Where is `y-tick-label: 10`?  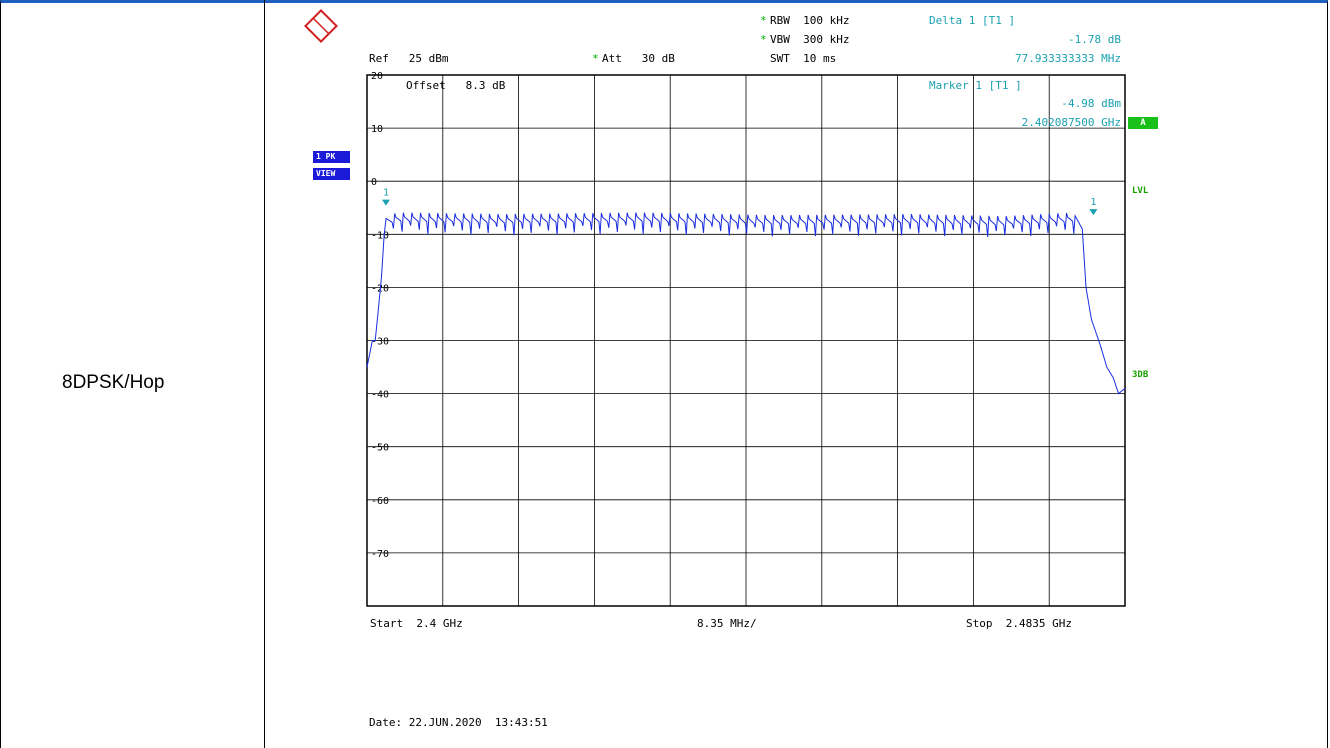
y-tick-label: 10 is located at coordinates (377, 129).